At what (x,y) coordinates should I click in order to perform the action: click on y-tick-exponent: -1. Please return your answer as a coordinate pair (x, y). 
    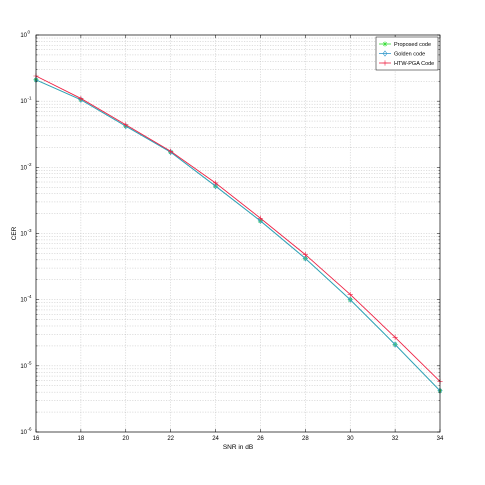
    Looking at the image, I should click on (30, 98).